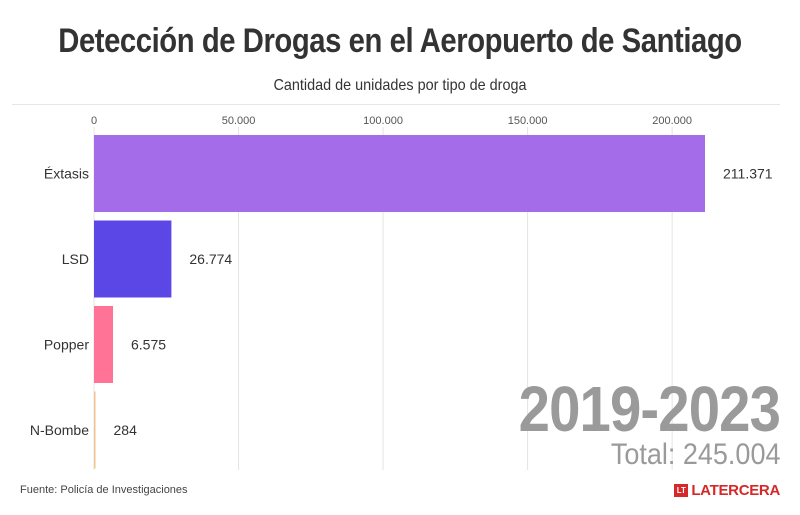 The width and height of the screenshot is (800, 515). I want to click on x-tick-label: 100.000, so click(383, 121).